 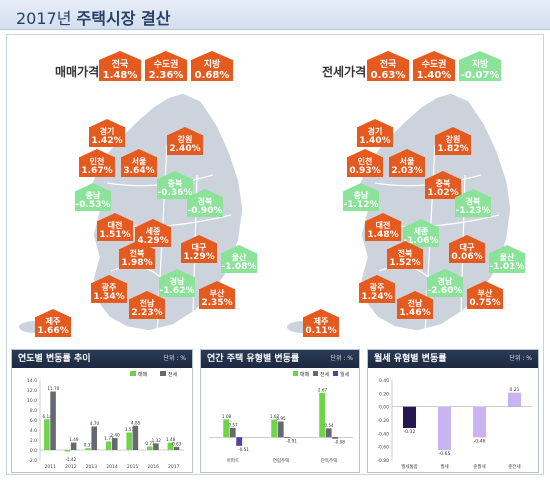 I want to click on jeonse-region-gyeongbuk: 경북 -1.23%, so click(x=473, y=203).